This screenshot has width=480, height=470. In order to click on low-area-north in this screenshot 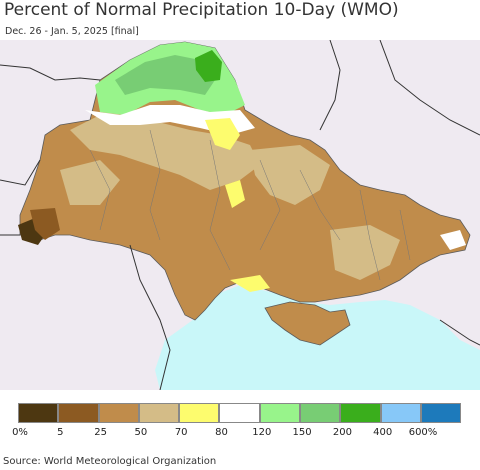, I will do `click(222, 134)`.